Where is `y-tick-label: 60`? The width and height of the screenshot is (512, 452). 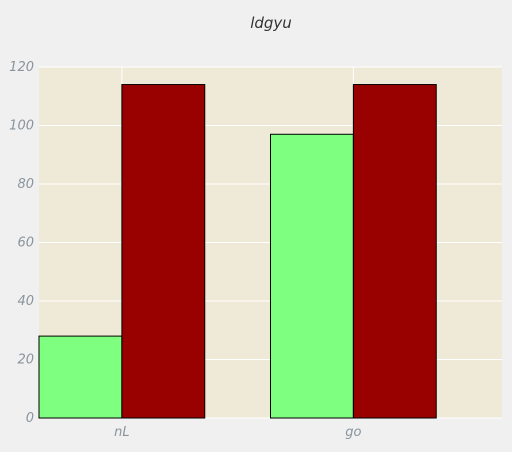
y-tick-label: 60 is located at coordinates (25, 243).